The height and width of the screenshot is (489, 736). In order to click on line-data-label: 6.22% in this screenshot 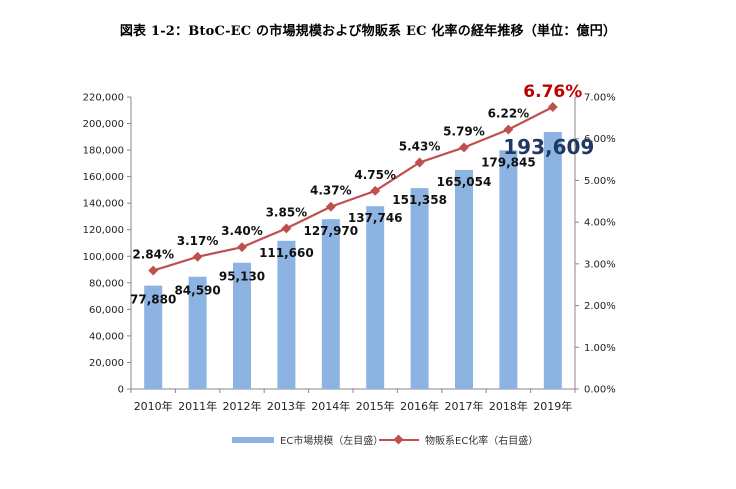, I will do `click(509, 114)`.